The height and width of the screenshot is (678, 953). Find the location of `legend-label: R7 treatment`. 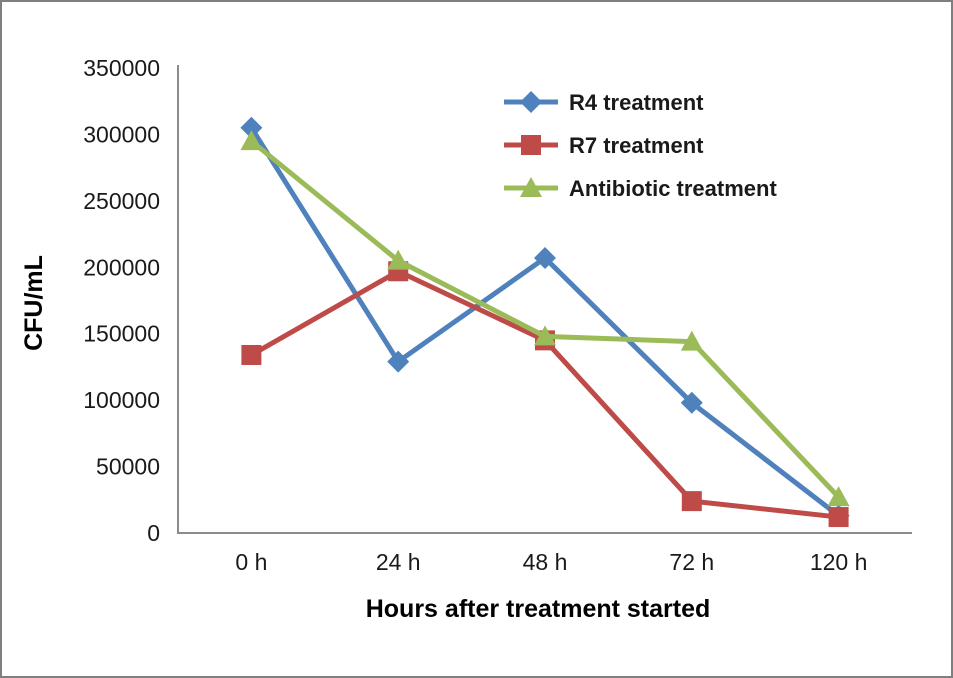

legend-label: R7 treatment is located at coordinates (636, 145).